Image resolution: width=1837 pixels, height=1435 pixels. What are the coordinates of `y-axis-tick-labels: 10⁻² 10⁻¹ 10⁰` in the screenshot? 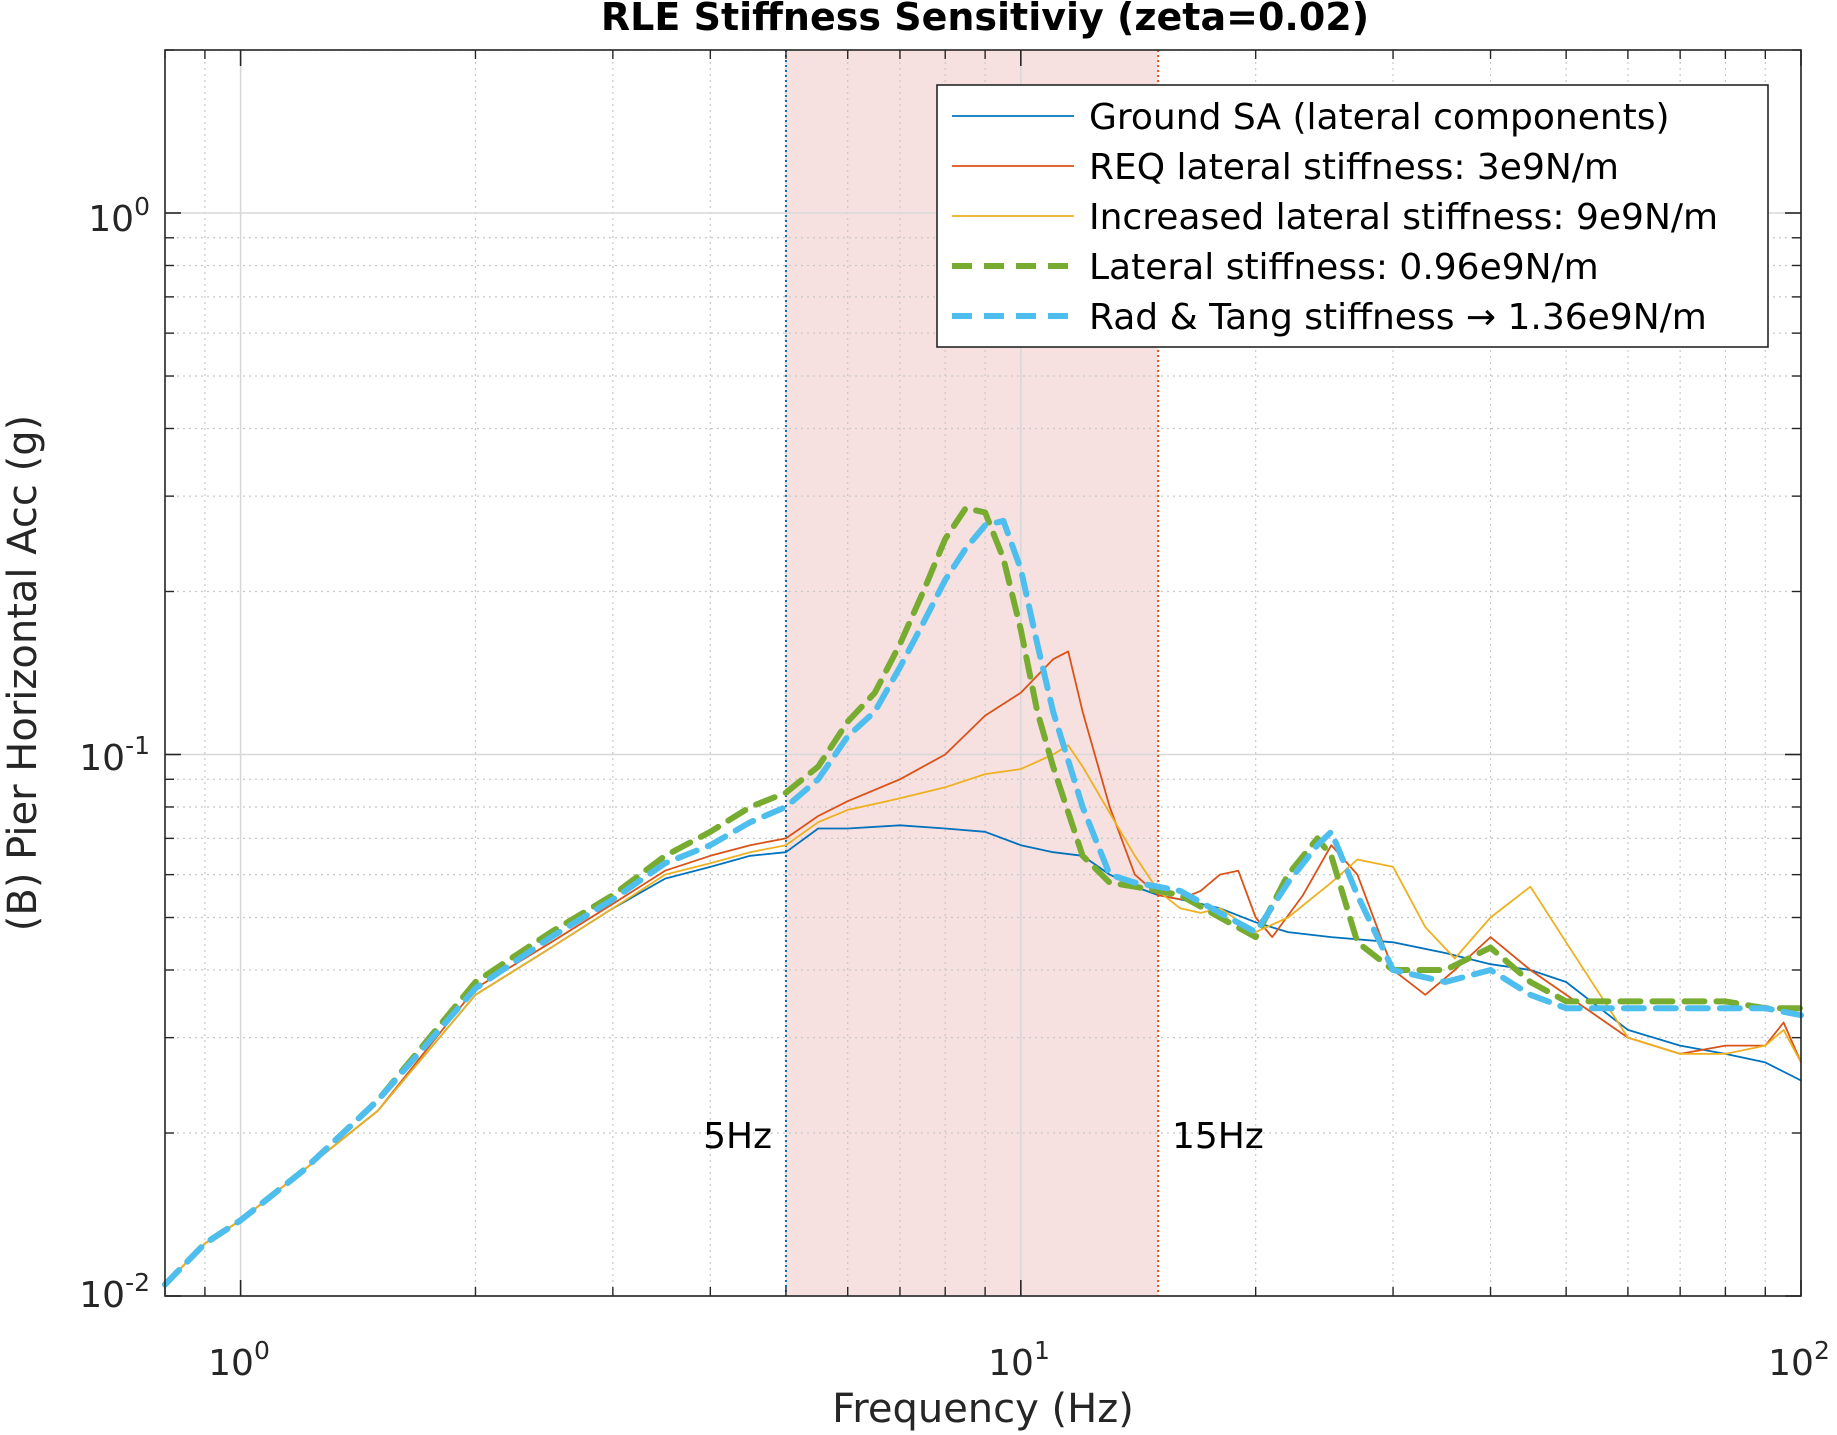 It's located at (114, 754).